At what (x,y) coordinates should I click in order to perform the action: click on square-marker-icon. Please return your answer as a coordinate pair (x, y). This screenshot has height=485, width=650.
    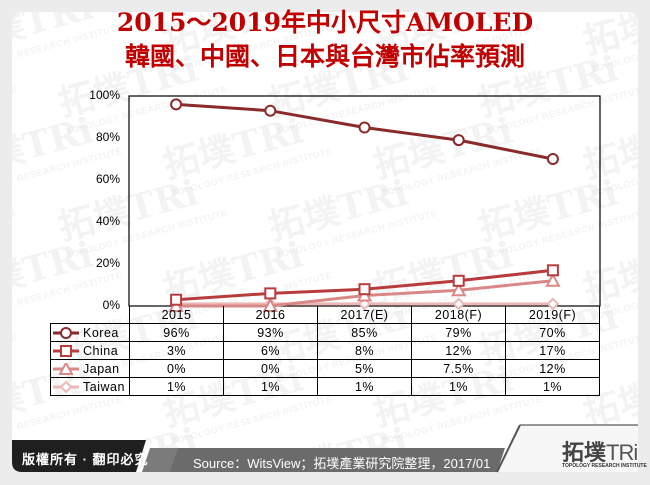
    Looking at the image, I should click on (66, 351).